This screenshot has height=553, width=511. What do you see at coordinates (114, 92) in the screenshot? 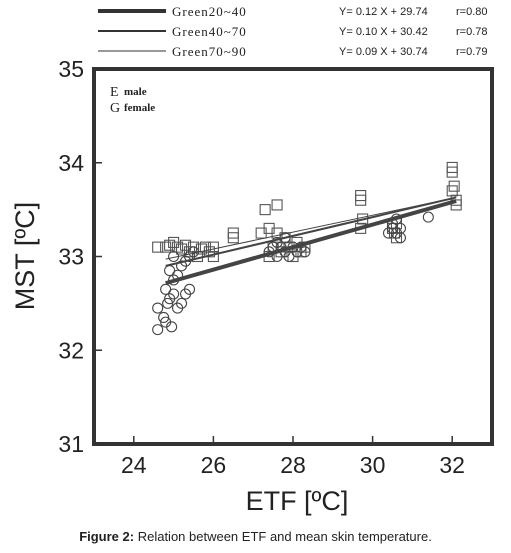
I see `marker-legend-glyph: E` at bounding box center [114, 92].